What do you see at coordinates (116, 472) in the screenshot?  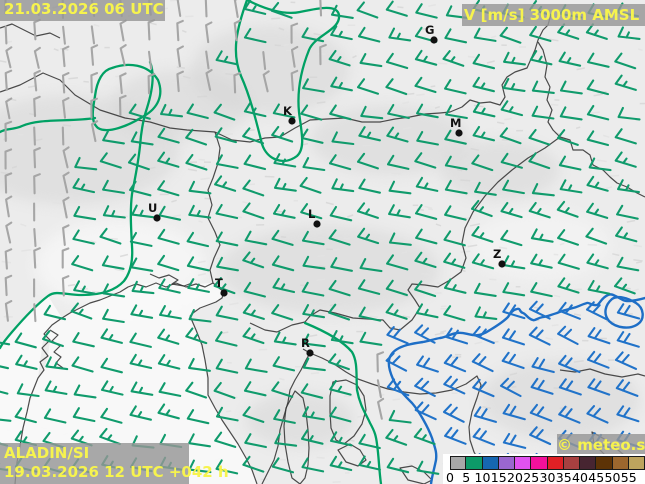 I see `model-run-label: 19.03.2026 12 UTC +042 h` at bounding box center [116, 472].